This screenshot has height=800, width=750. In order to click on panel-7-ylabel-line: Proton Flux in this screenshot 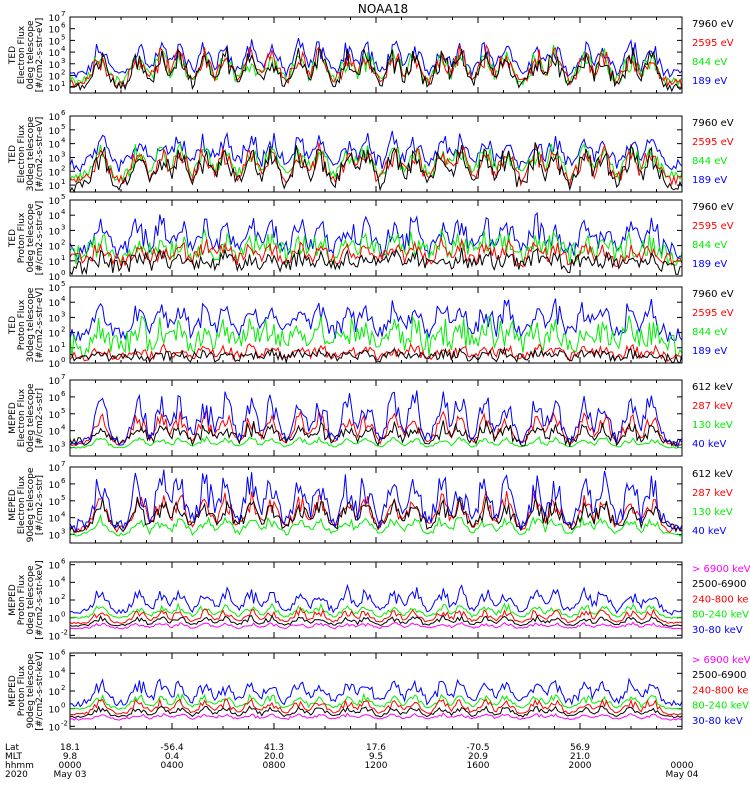, I will do `click(22, 599)`.